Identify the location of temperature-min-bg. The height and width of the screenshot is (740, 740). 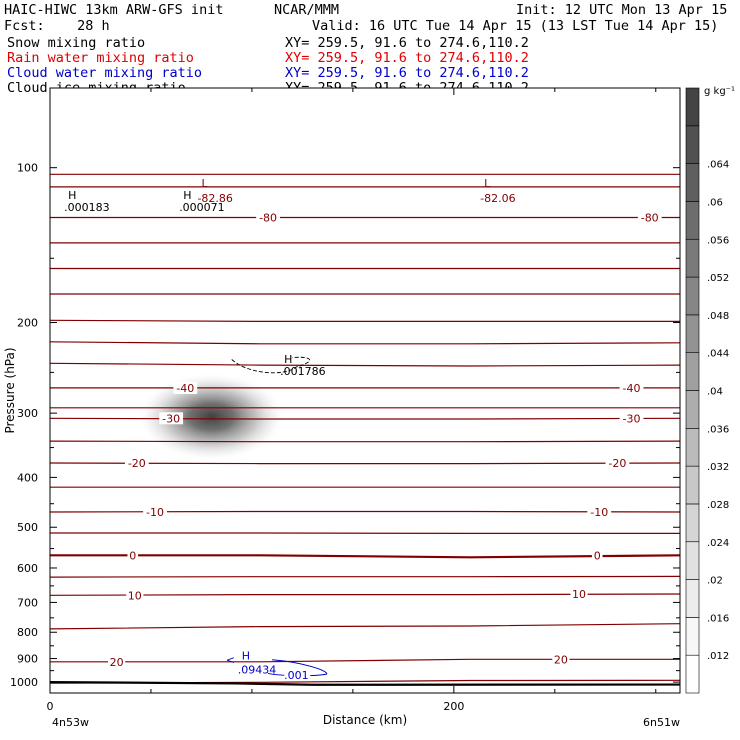
(216, 197).